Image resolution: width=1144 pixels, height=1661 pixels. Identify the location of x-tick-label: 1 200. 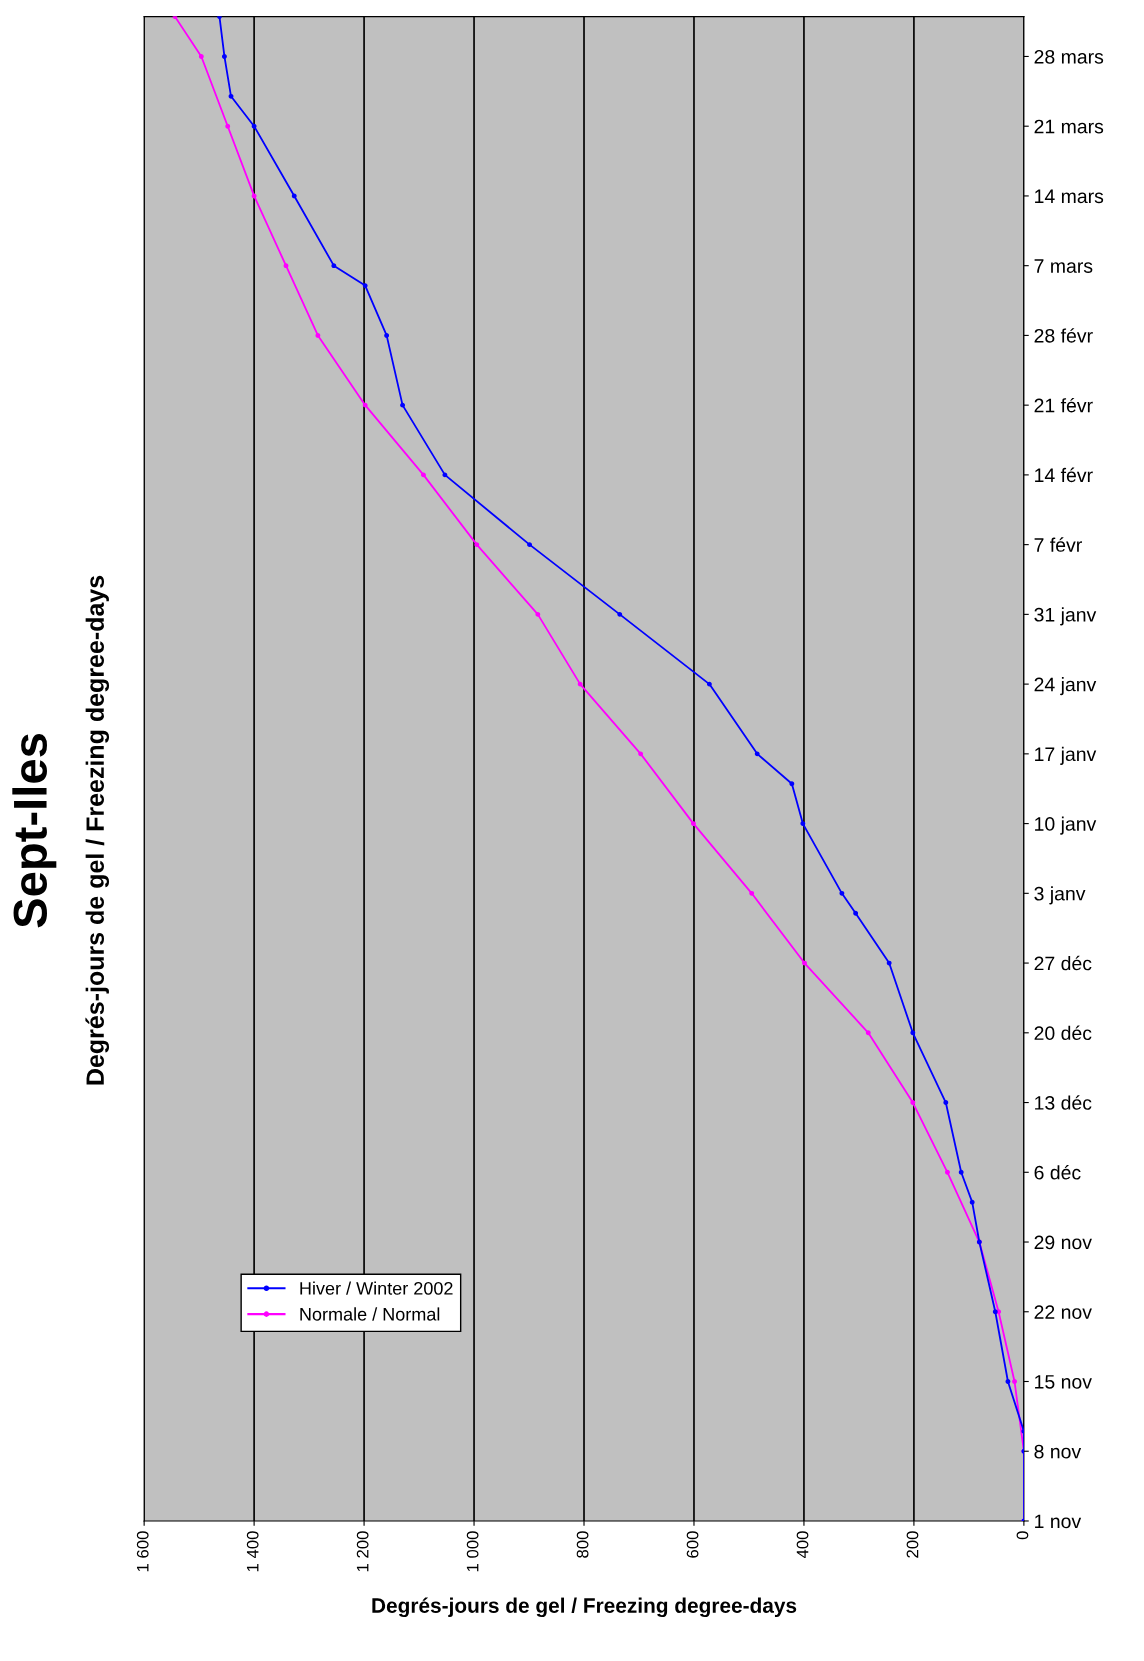
(362, 1551).